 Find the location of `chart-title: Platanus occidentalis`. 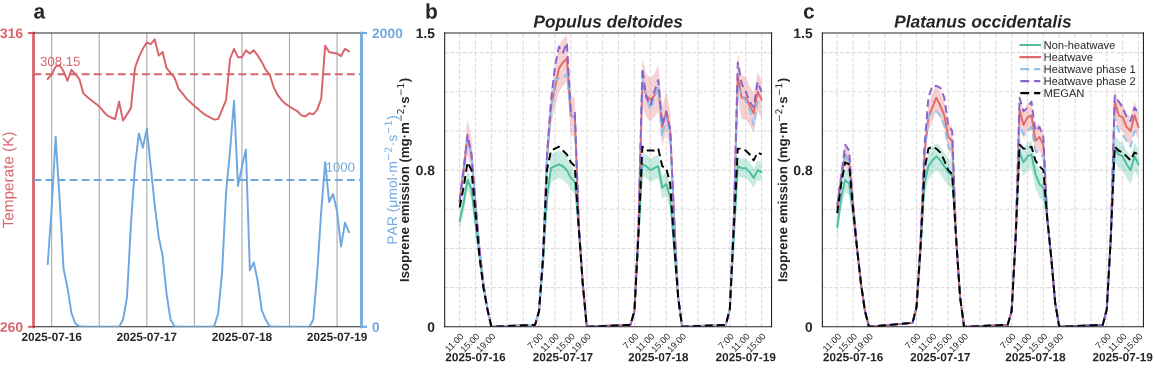

chart-title: Platanus occidentalis is located at coordinates (983, 21).